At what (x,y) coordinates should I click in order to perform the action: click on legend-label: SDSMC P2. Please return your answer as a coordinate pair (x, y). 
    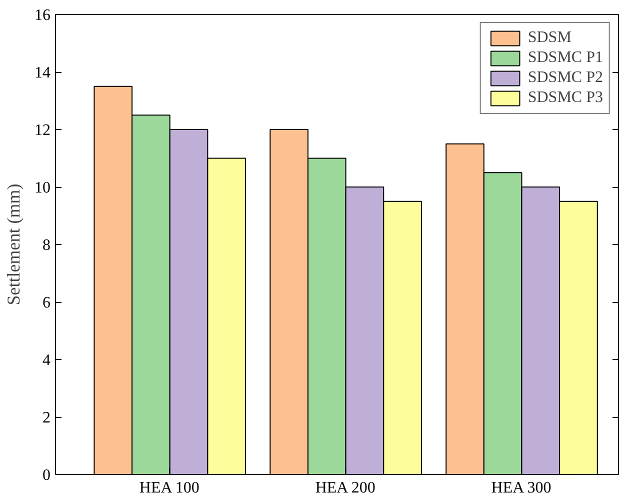
    Looking at the image, I should click on (565, 78).